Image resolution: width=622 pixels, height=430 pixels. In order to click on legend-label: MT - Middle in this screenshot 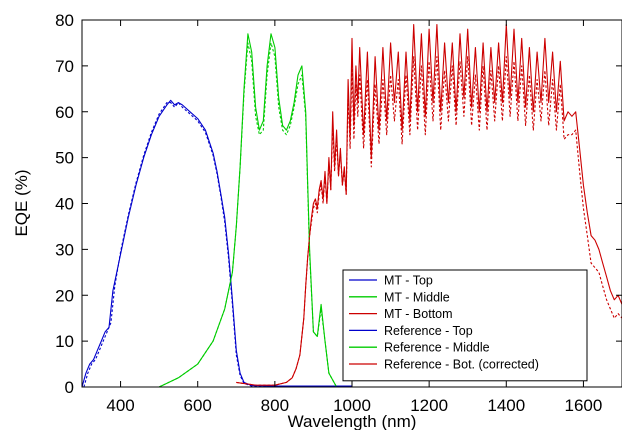, I will do `click(417, 297)`.